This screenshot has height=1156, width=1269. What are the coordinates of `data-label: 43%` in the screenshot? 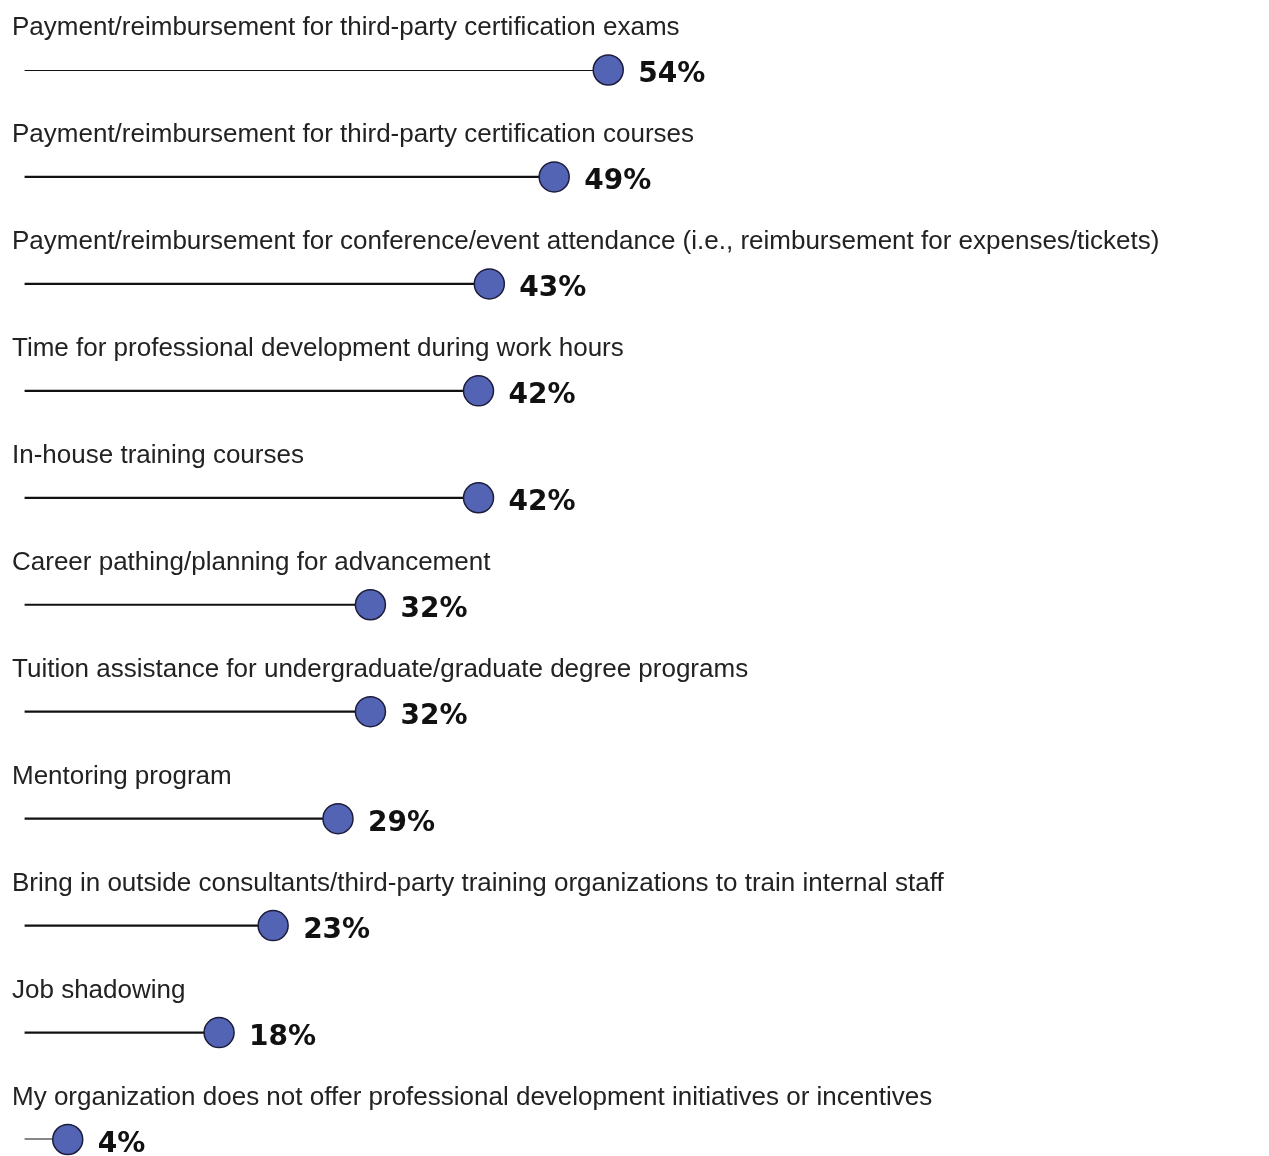 It's located at (553, 286).